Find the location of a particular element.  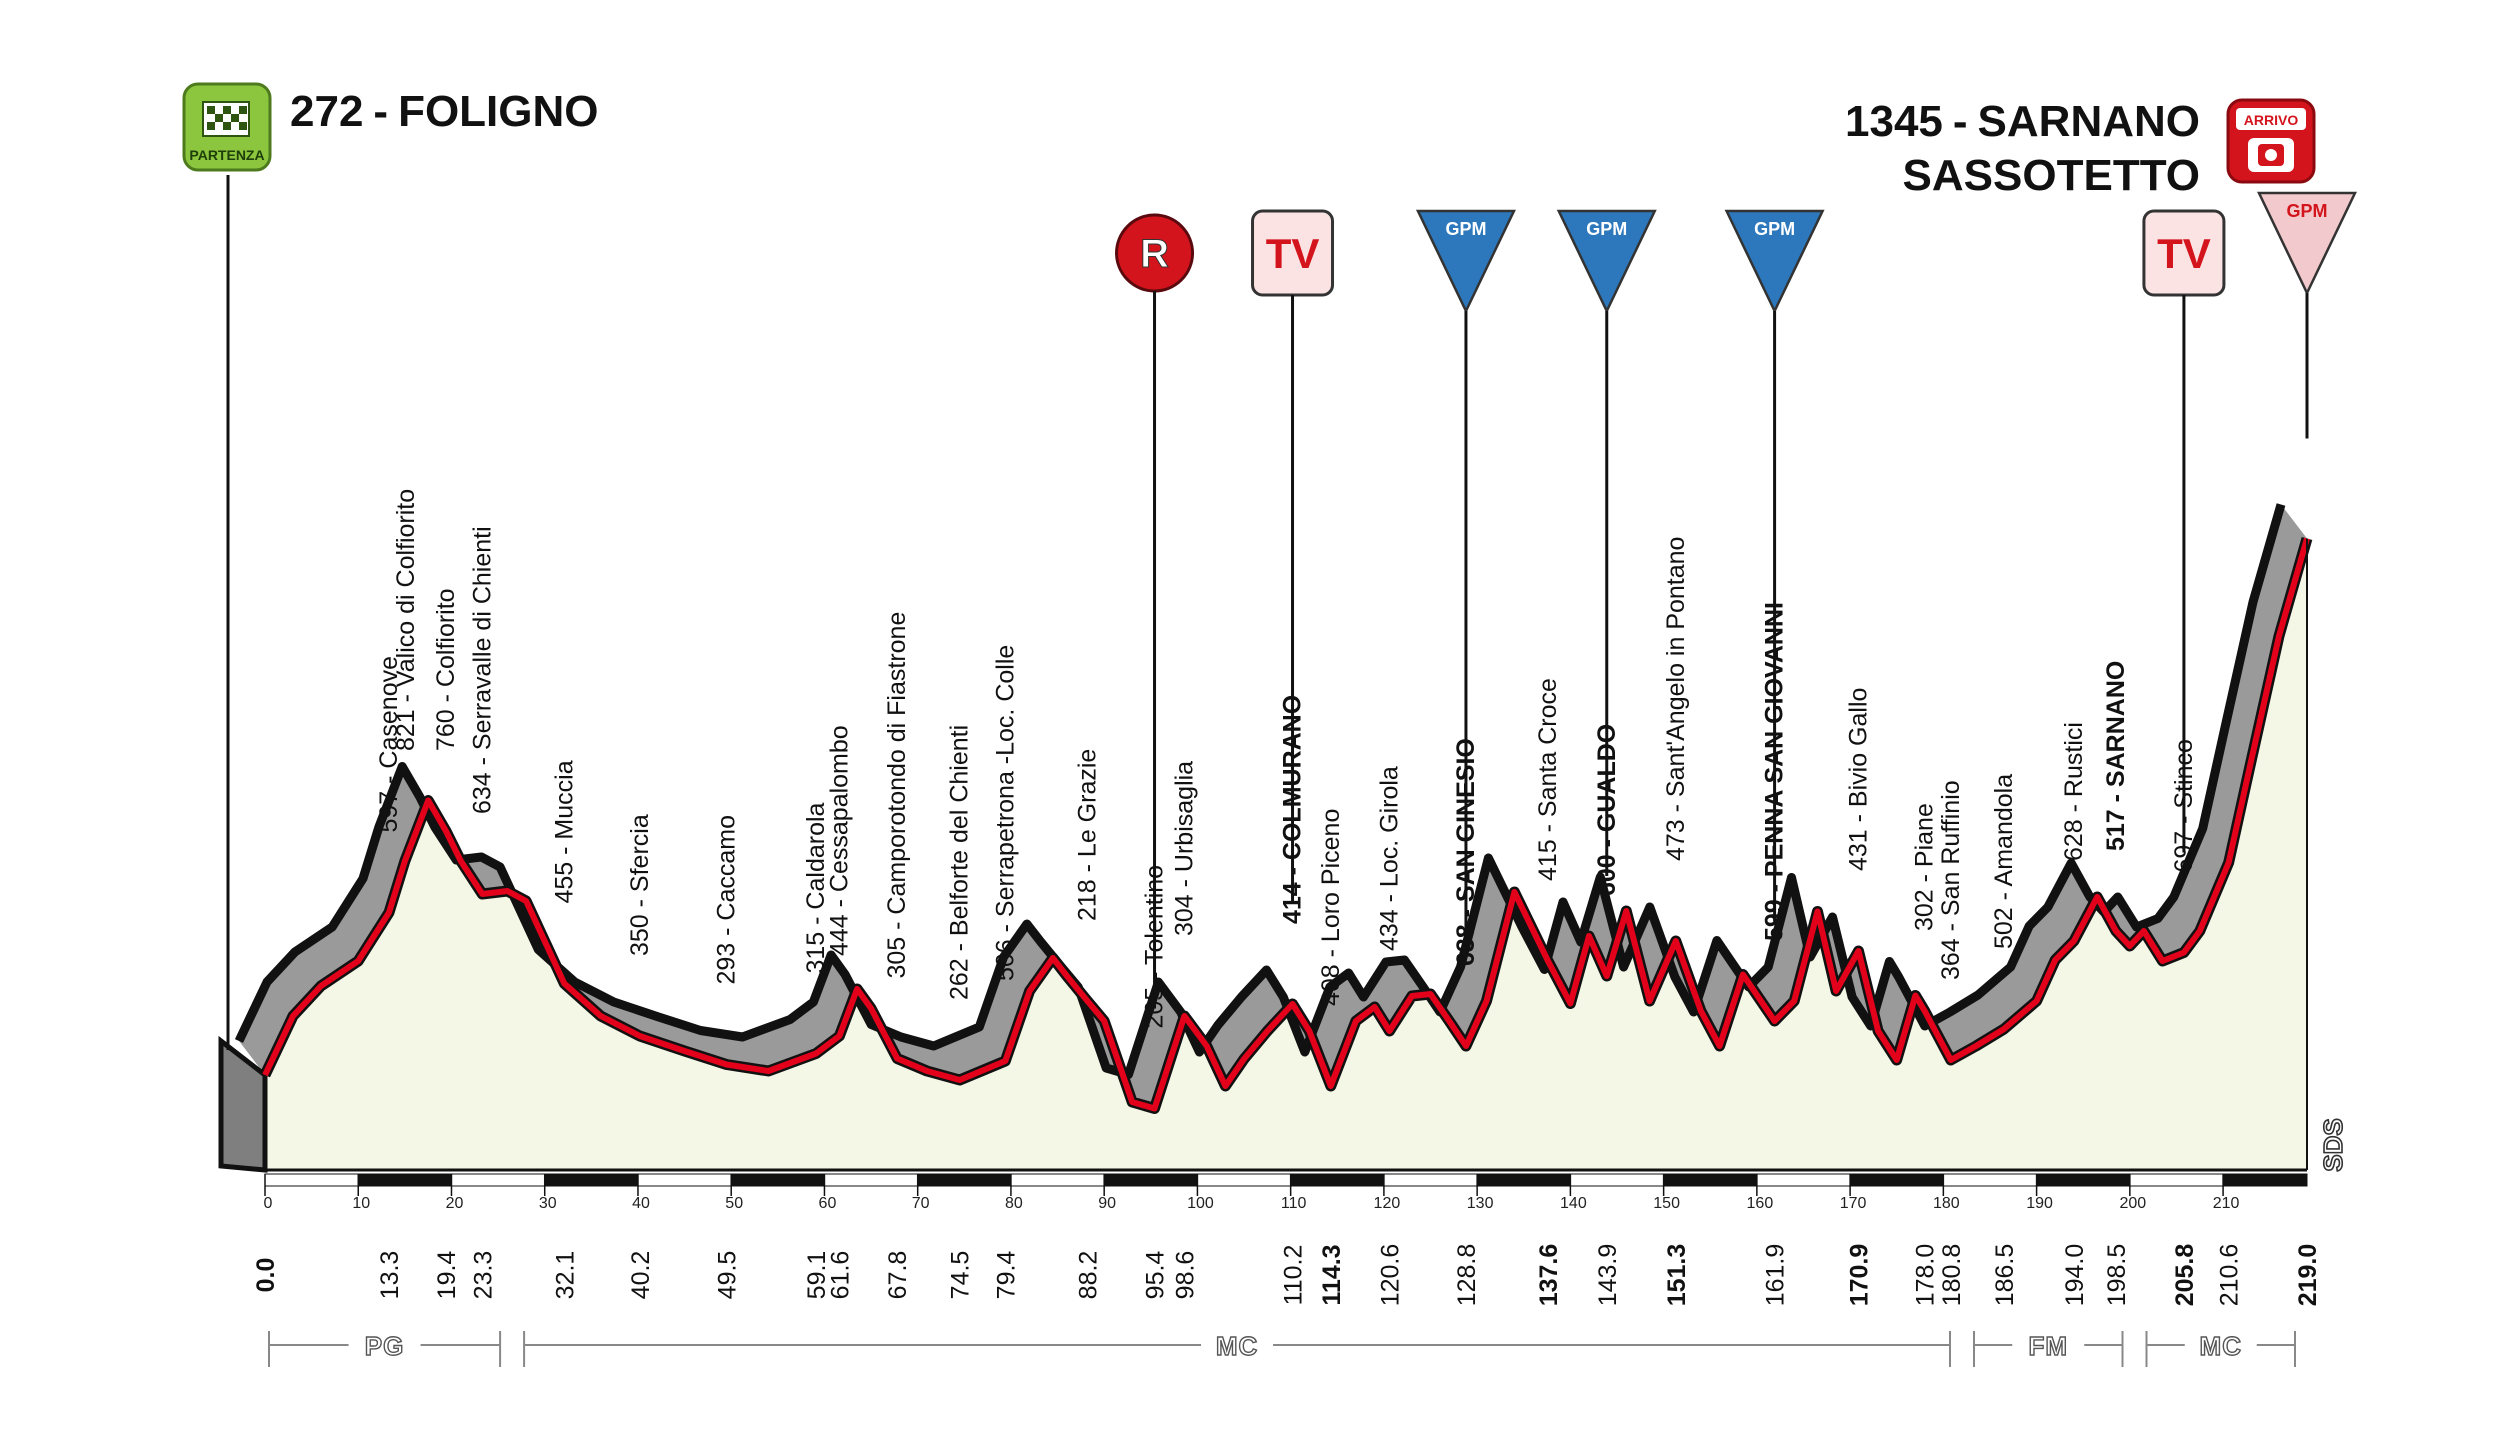

waypoint-label: 431 - Bivio Gallo is located at coordinates (1859, 779).